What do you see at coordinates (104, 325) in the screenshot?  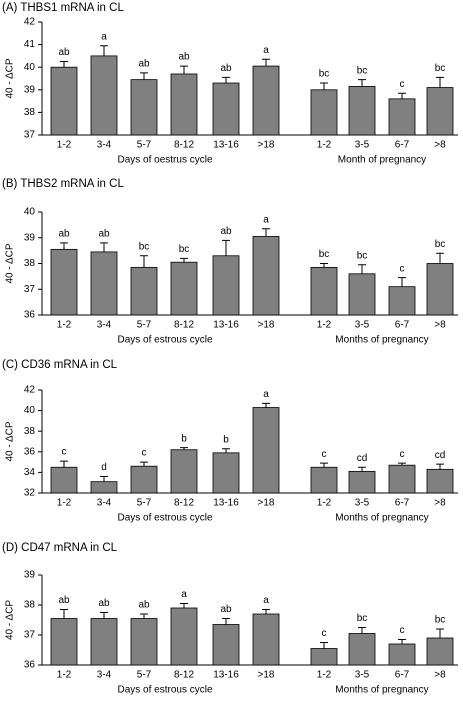 I see `x-tick-label: 3-4` at bounding box center [104, 325].